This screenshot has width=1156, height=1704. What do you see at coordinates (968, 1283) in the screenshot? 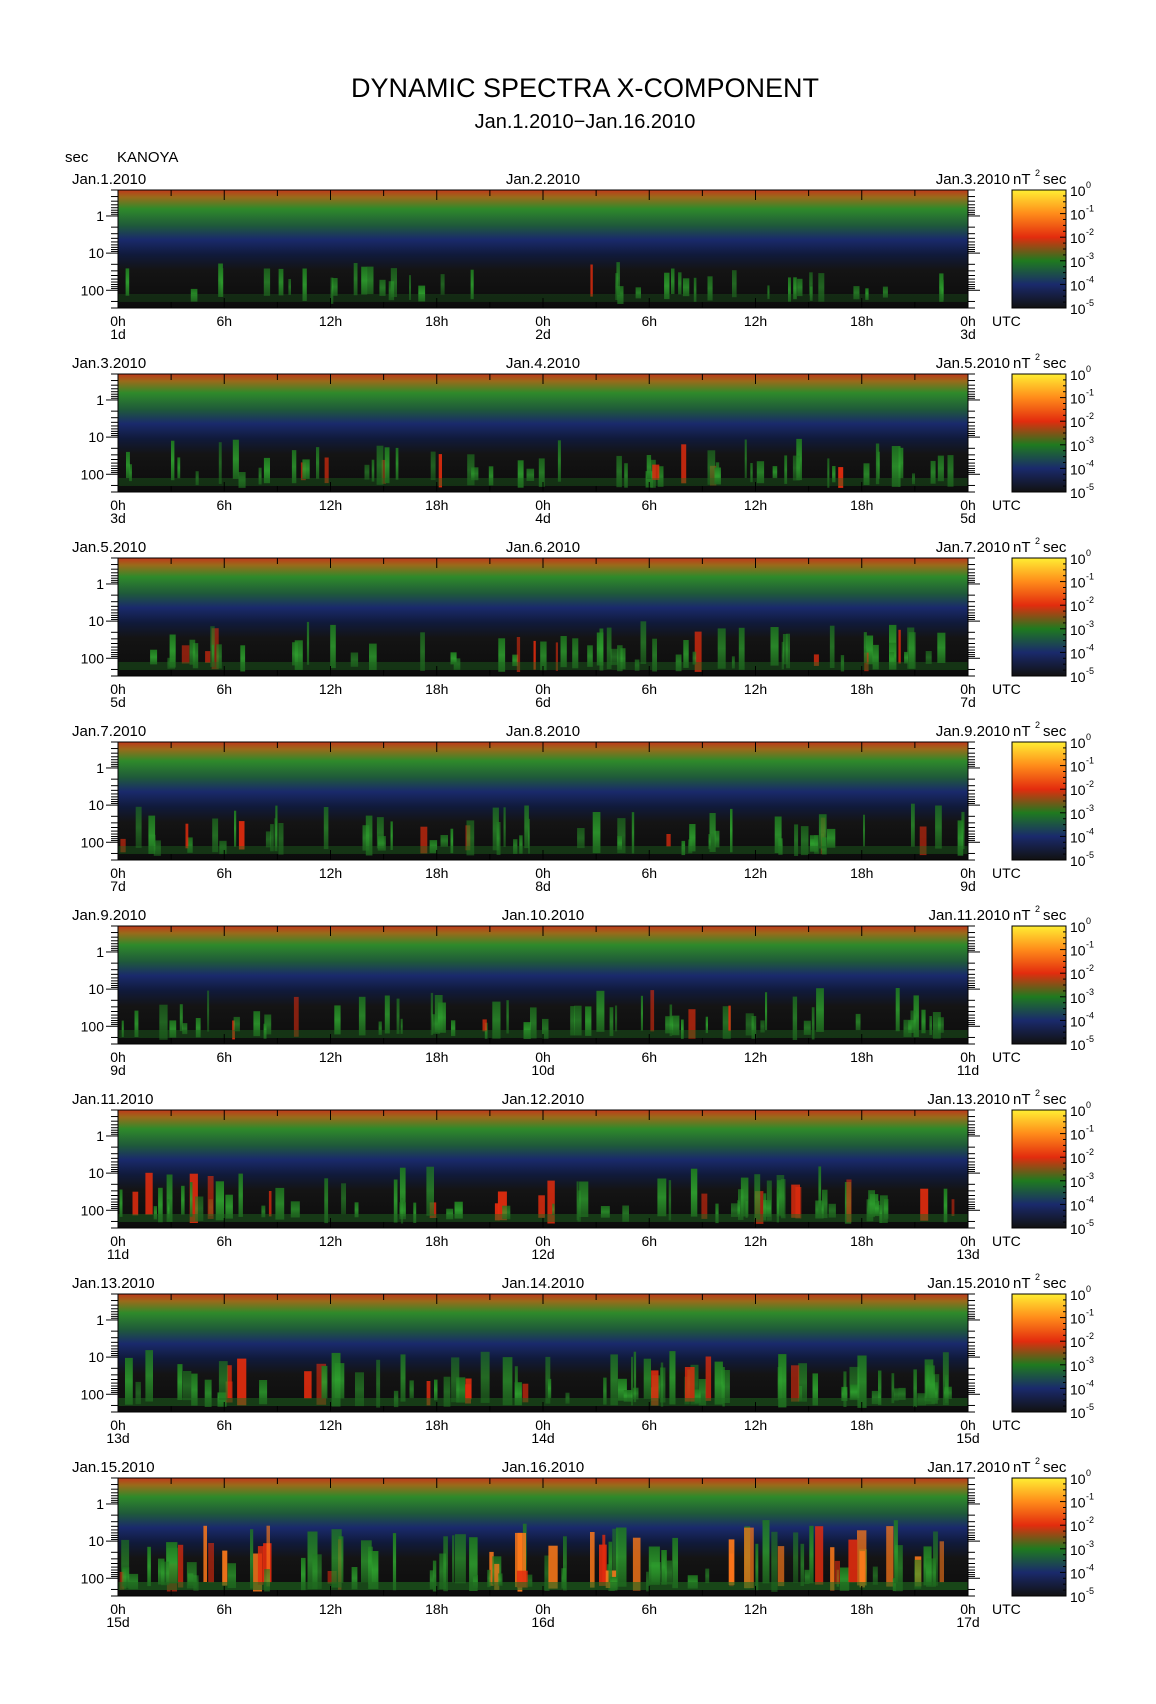
I see `end-date-label: Jan.15.2010` at bounding box center [968, 1283].